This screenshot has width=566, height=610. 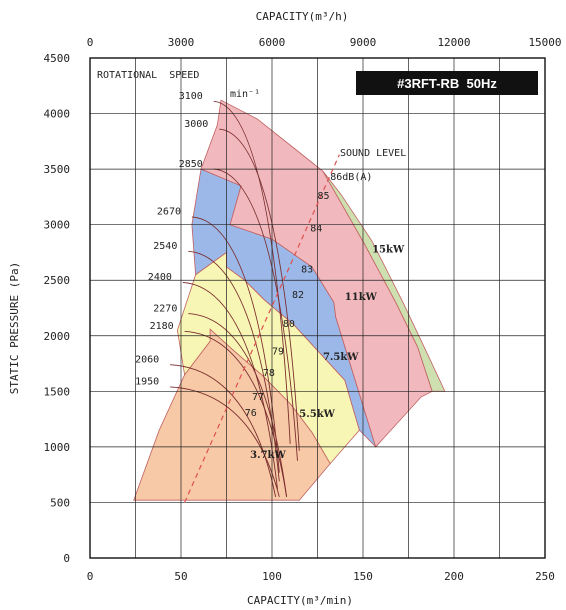 What do you see at coordinates (57, 336) in the screenshot?
I see `y-tick-label: 2000` at bounding box center [57, 336].